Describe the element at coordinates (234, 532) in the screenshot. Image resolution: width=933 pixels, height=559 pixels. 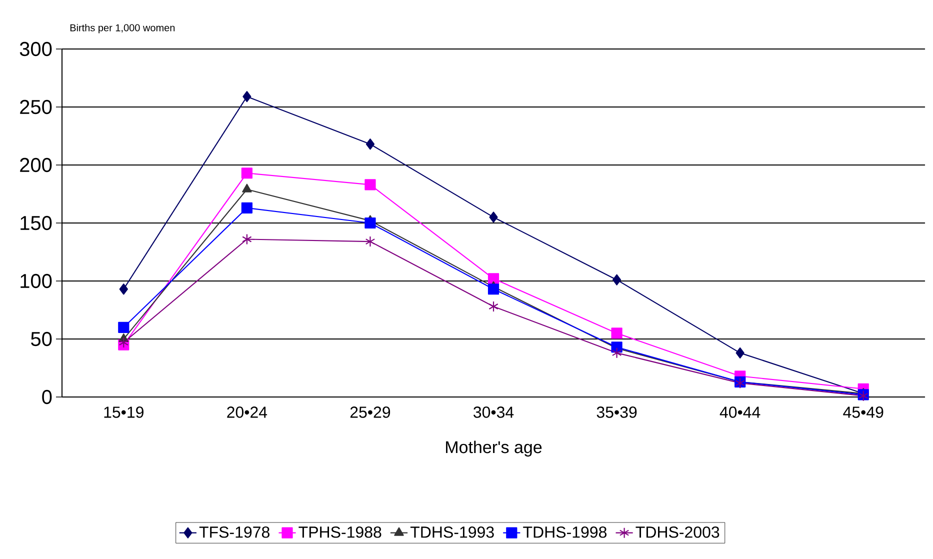
I see `legend-label: TFS-1978` at that location.